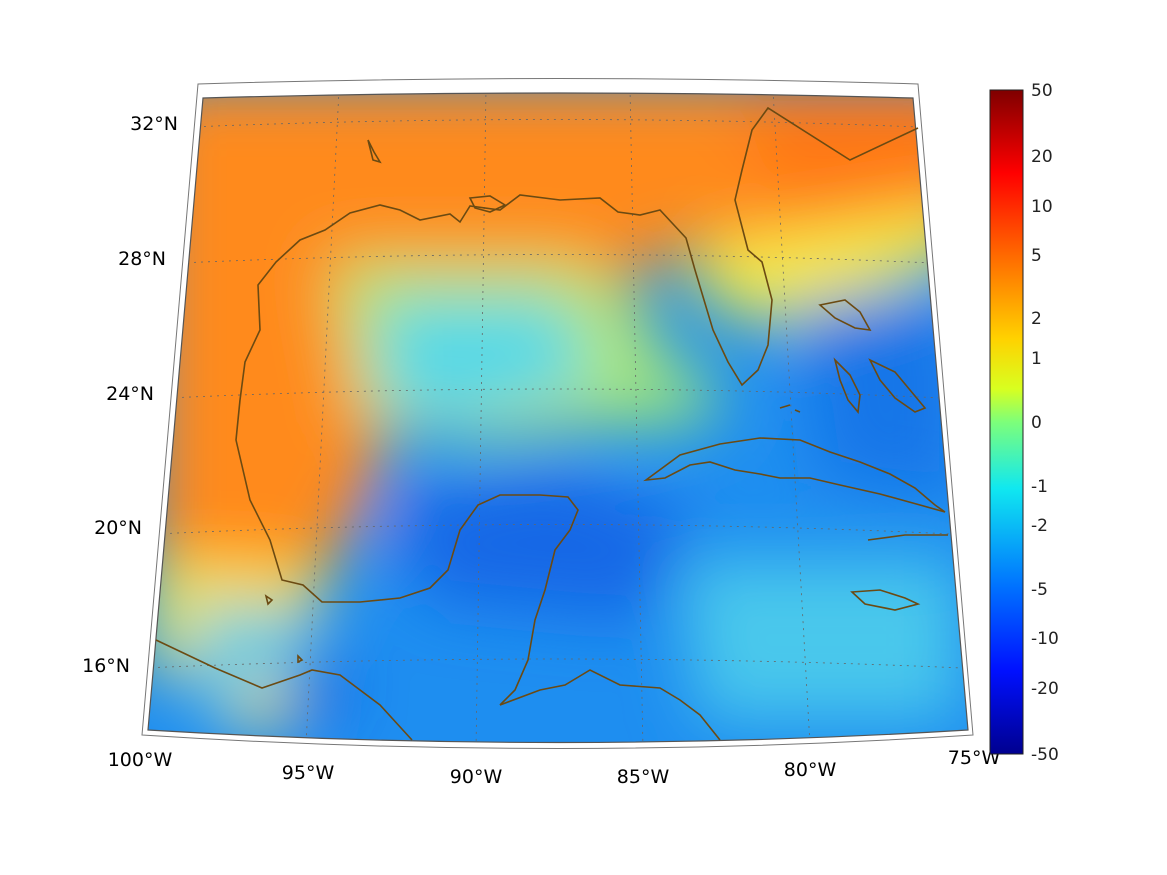 The image size is (1167, 875). I want to click on colorbar-gradient, so click(1006, 422).